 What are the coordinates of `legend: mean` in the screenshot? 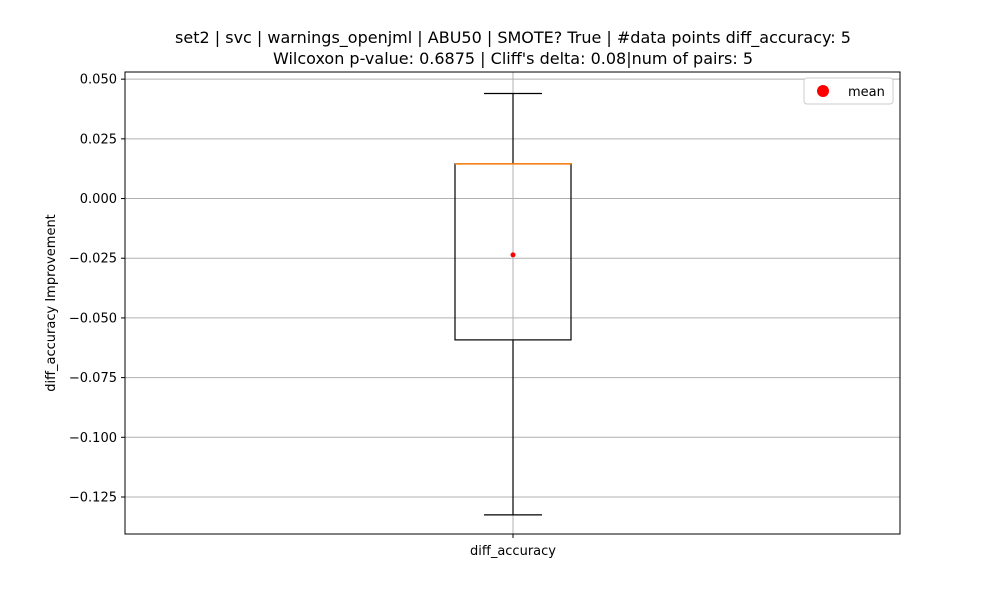 It's located at (848, 91).